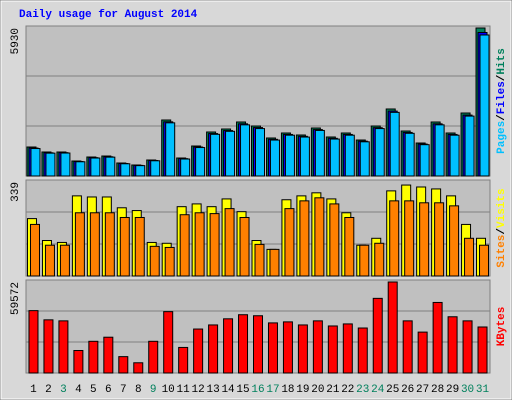 The image size is (512, 400). Describe the element at coordinates (287, 390) in the screenshot. I see `x-tick-label: 18` at that location.